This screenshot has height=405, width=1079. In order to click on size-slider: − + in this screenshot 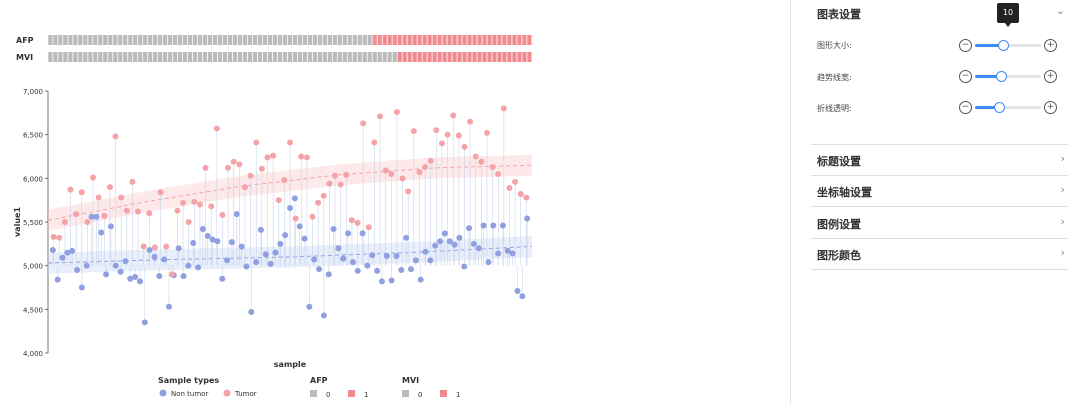, I will do `click(1008, 46)`.